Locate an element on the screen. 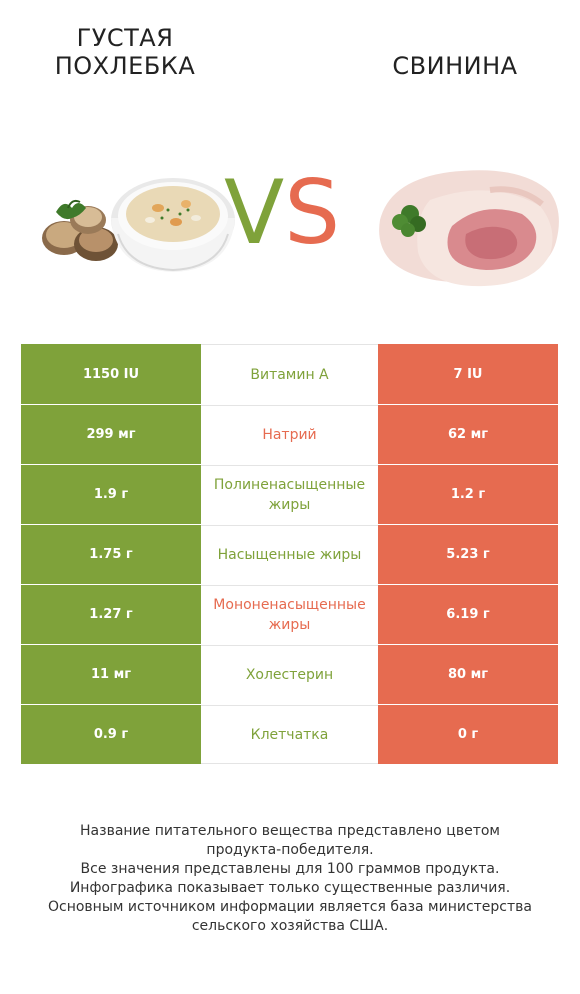 This screenshot has height=994, width=580. left-value: 1.9 г is located at coordinates (111, 494).